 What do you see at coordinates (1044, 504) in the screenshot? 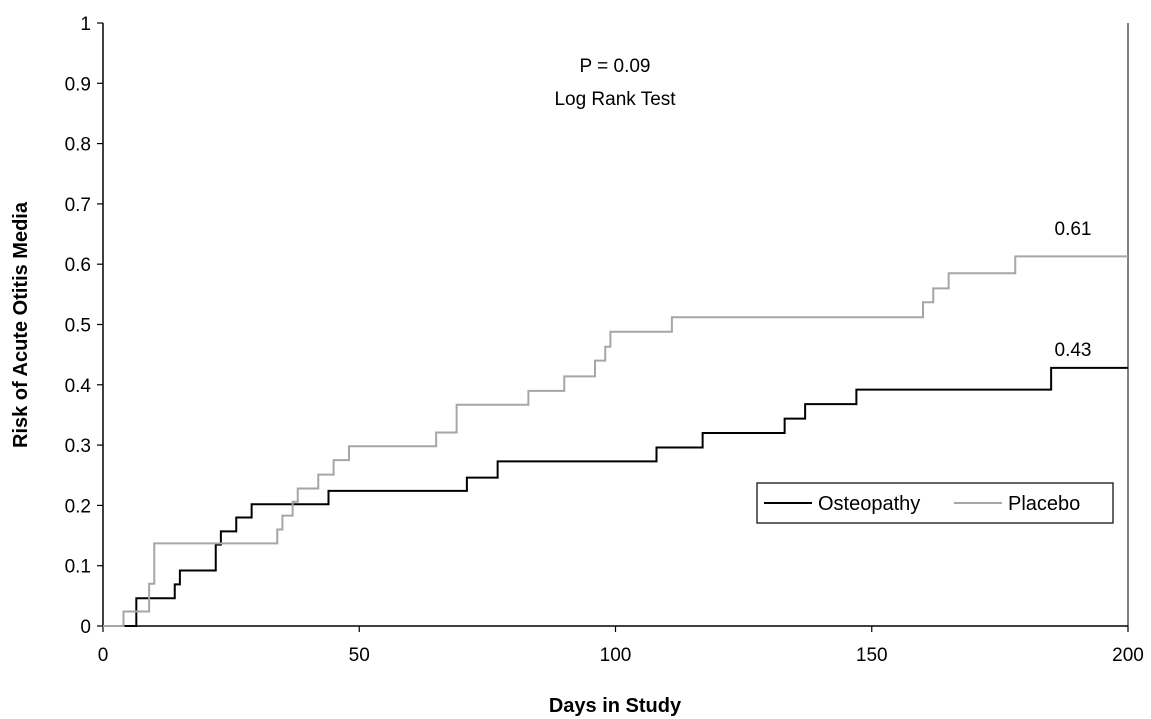
I see `legend-label-placebo: Placebo` at bounding box center [1044, 504].